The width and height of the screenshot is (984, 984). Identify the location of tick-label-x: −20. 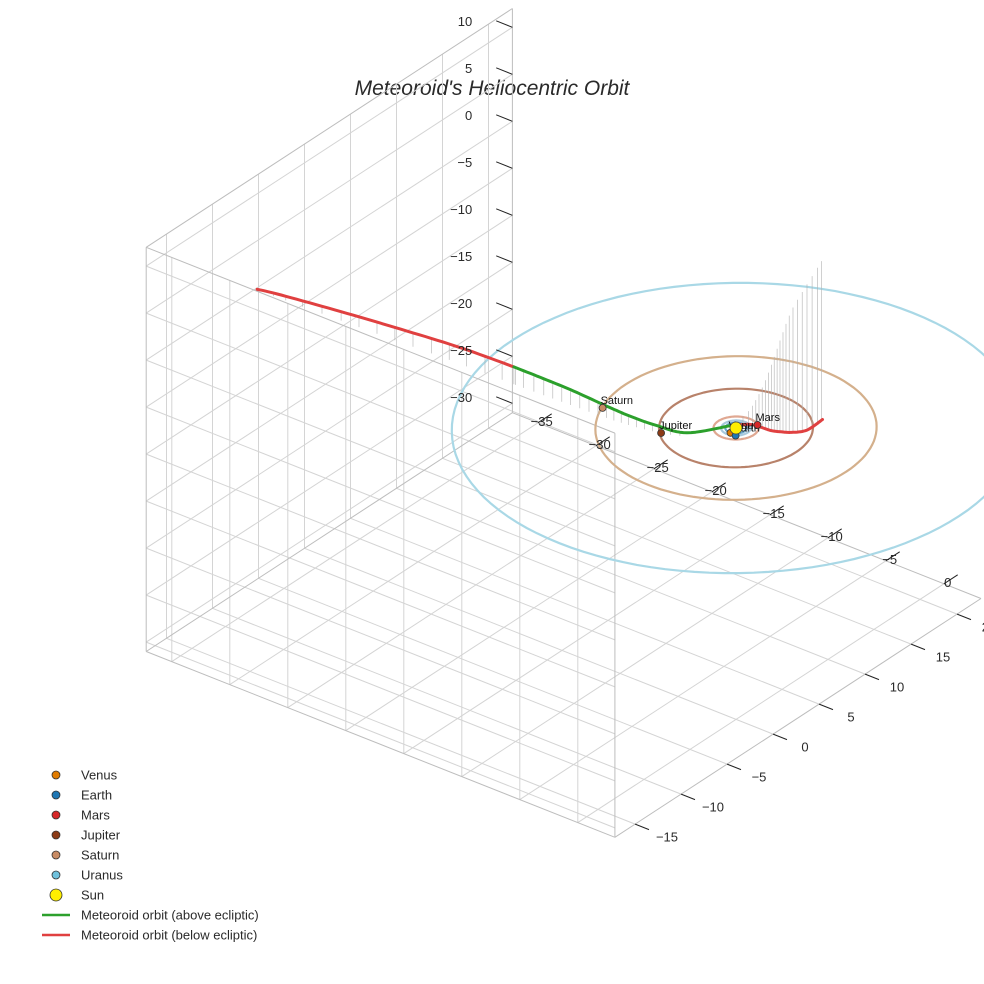
(716, 490).